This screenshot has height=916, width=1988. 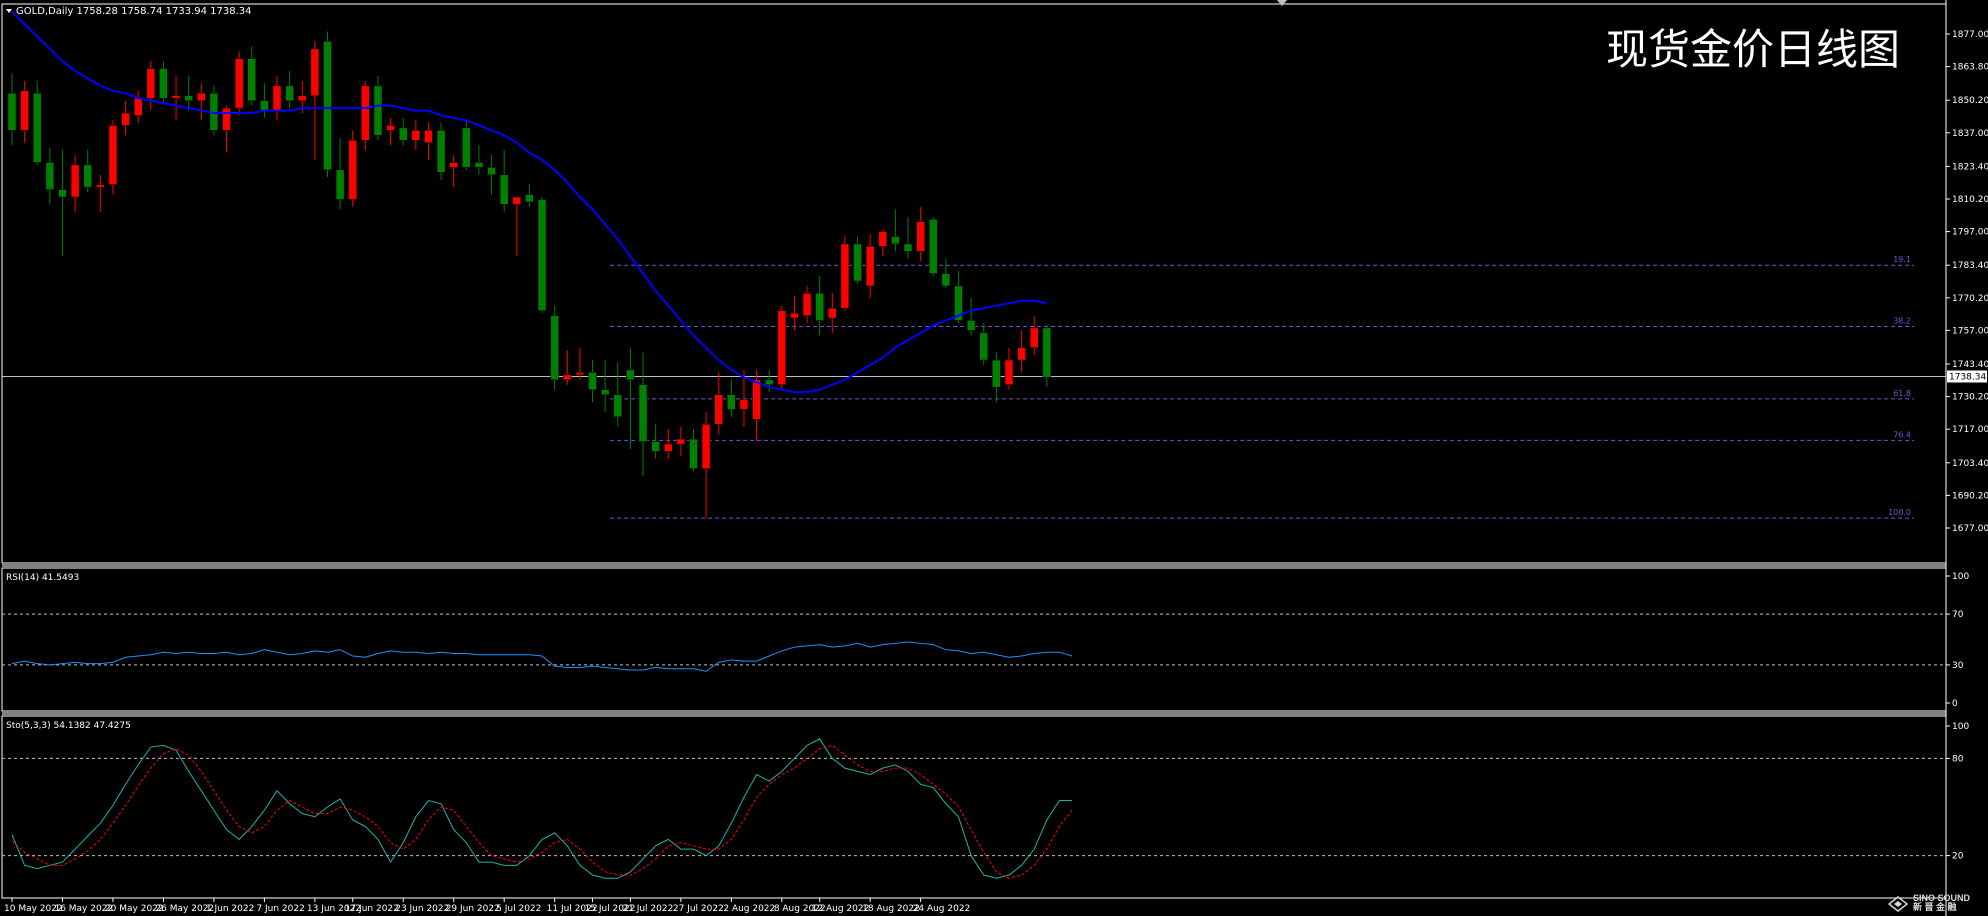 I want to click on date-label: 2 Aug 2022, so click(x=749, y=909).